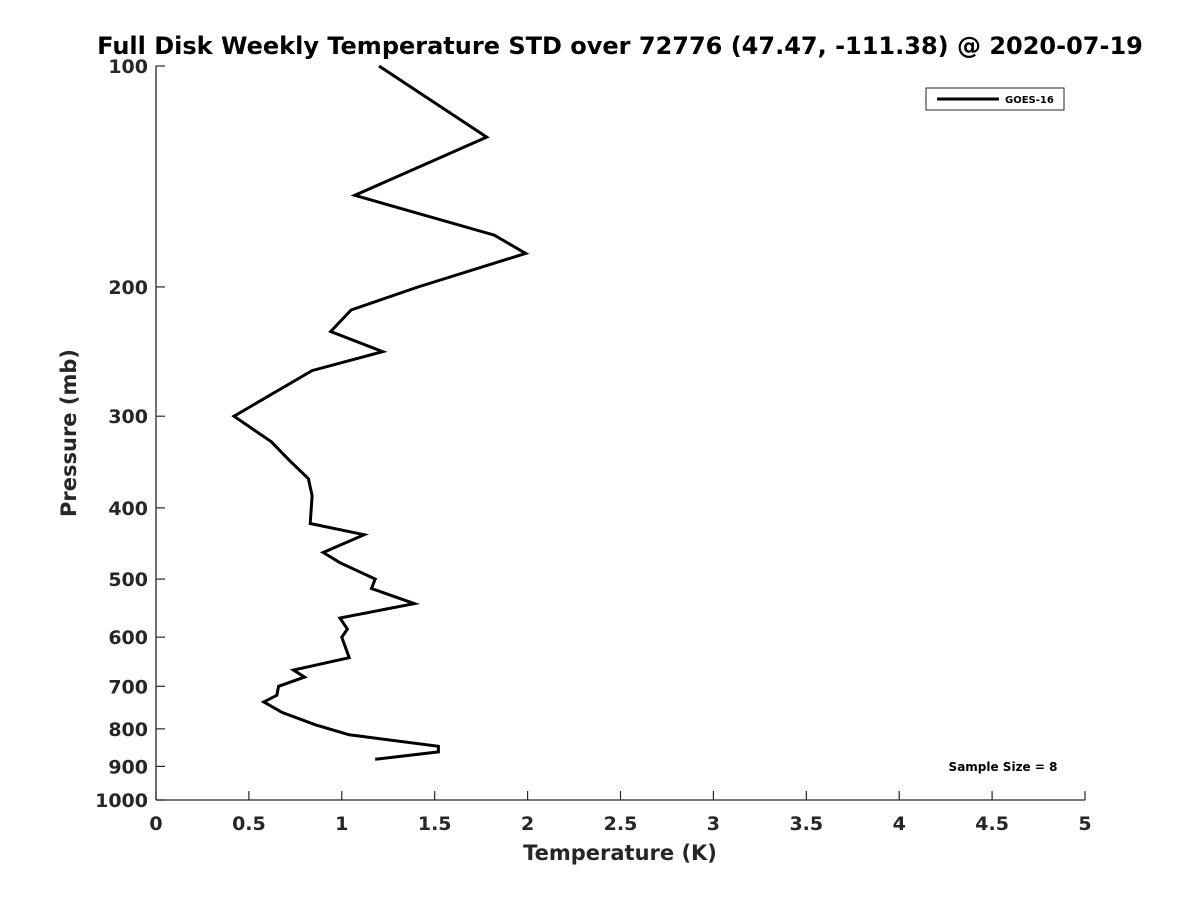 The image size is (1200, 900). I want to click on y-tick-label: 200, so click(128, 288).